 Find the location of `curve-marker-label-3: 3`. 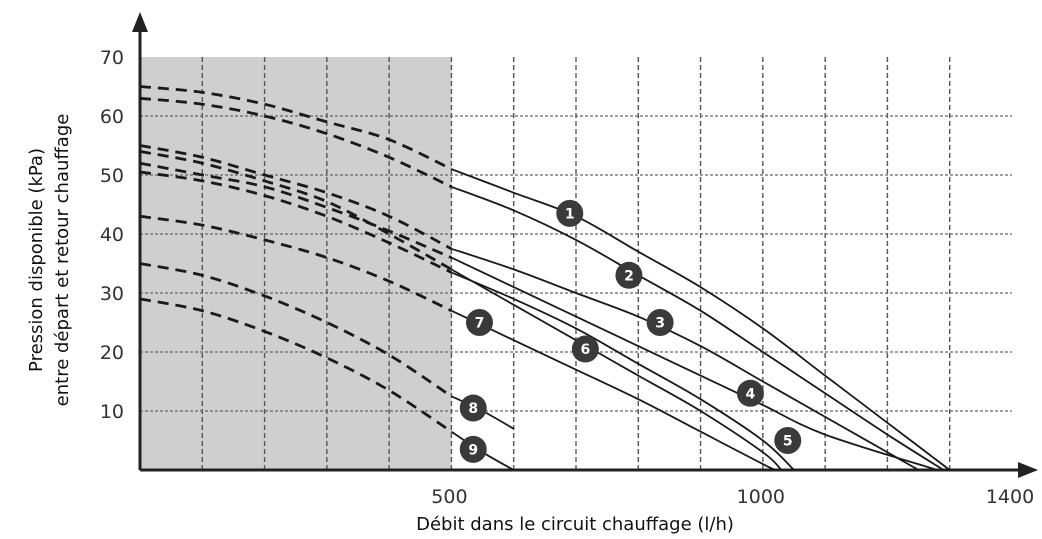

curve-marker-label-3: 3 is located at coordinates (660, 324).